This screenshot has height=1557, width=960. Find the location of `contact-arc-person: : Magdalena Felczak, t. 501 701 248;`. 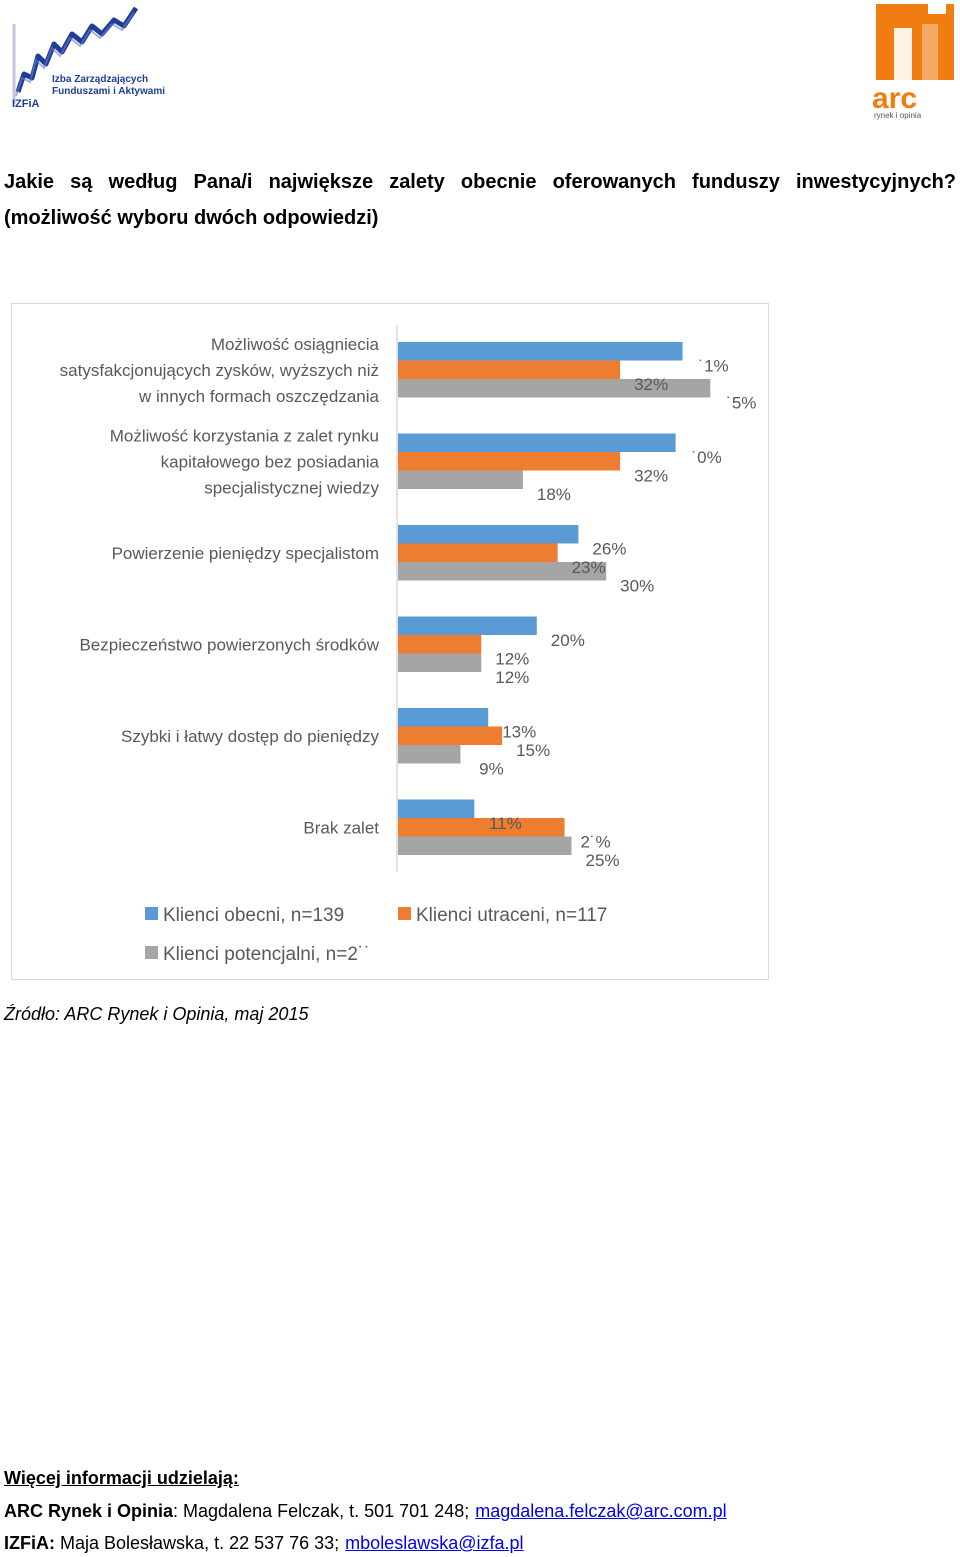

contact-arc-person: : Magdalena Felczak, t. 501 701 248; is located at coordinates (321, 1511).